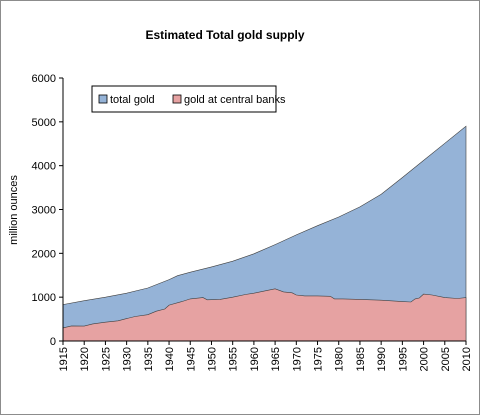 Image resolution: width=480 pixels, height=415 pixels. Describe the element at coordinates (191, 359) in the screenshot. I see `x-tick-label: 1945` at that location.